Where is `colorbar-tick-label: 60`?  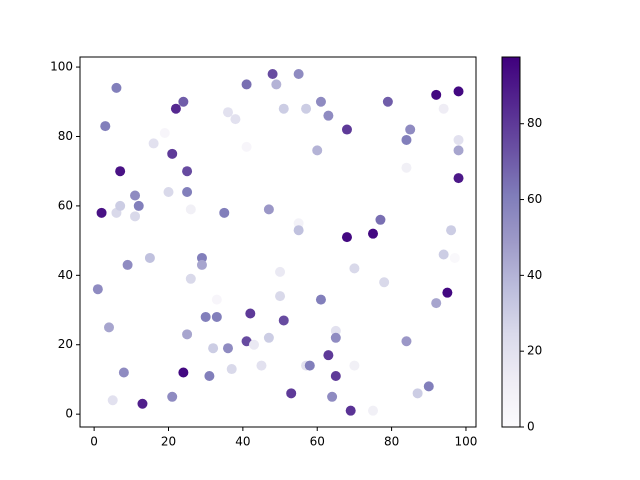
colorbar-tick-label: 60 is located at coordinates (534, 199).